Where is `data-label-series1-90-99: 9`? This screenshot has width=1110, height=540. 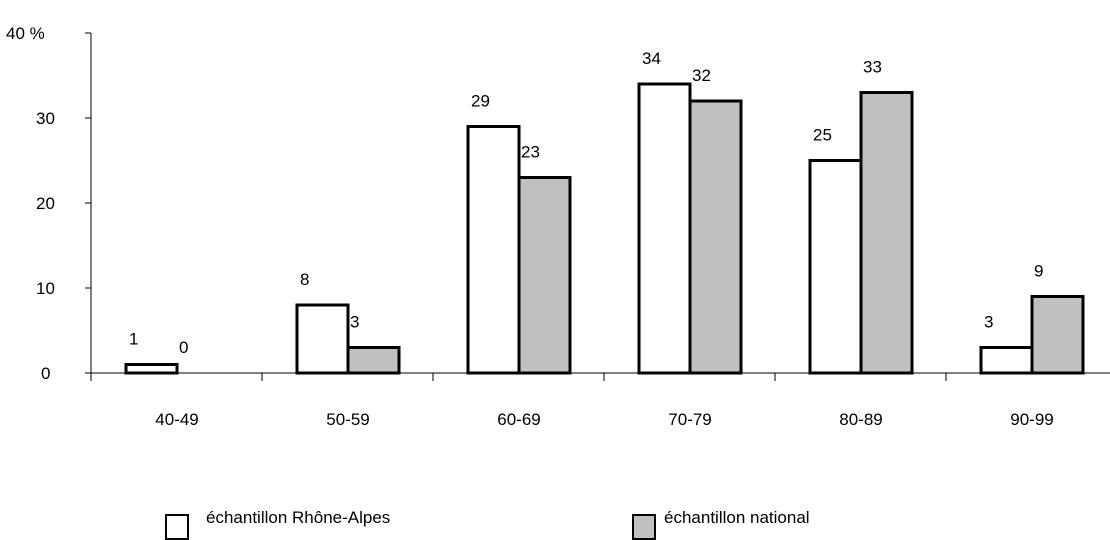 data-label-series1-90-99: 9 is located at coordinates (1038, 271).